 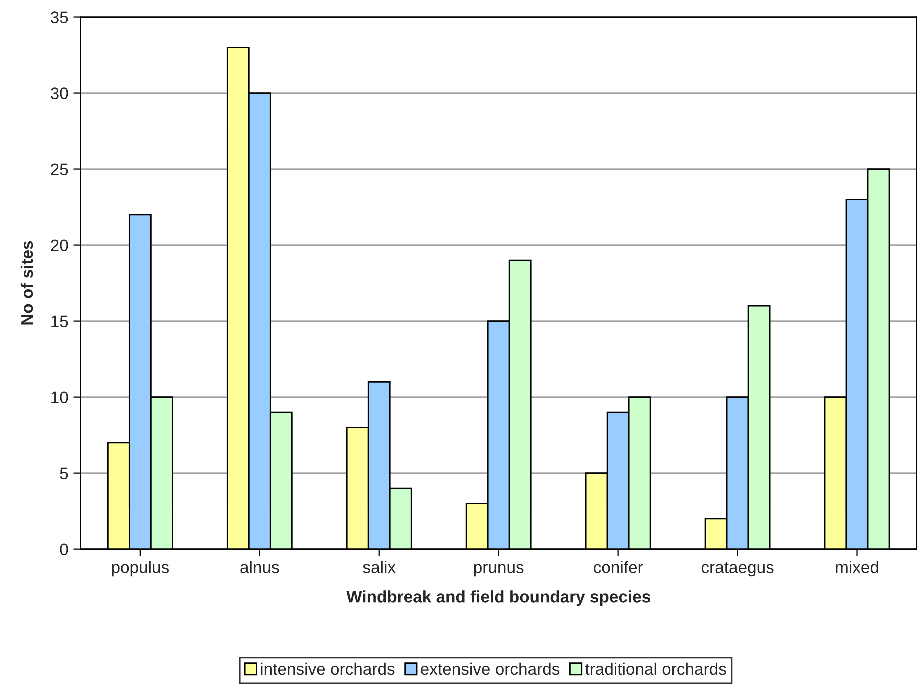 I want to click on y-tick-label: 30, so click(x=59, y=94).